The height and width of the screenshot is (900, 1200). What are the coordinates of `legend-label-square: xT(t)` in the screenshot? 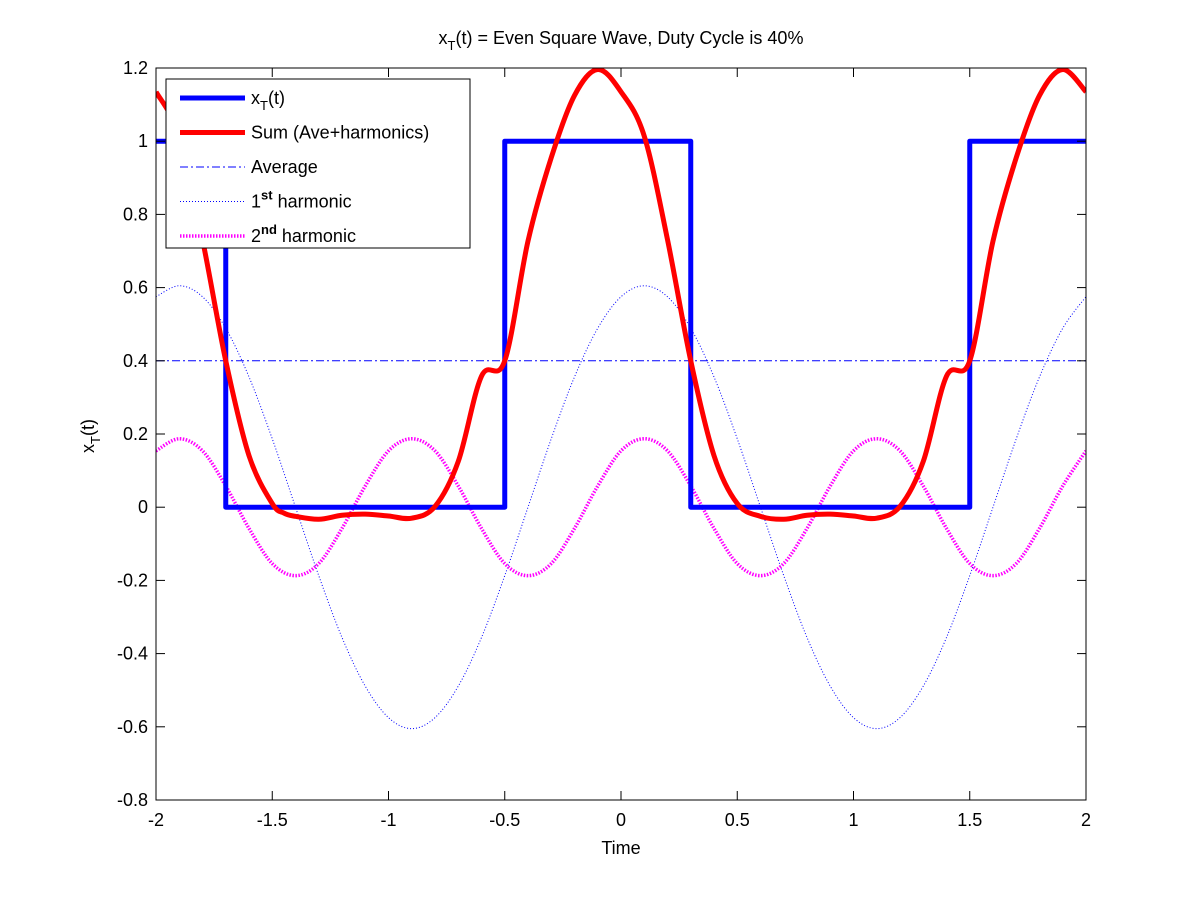 It's located at (268, 100).